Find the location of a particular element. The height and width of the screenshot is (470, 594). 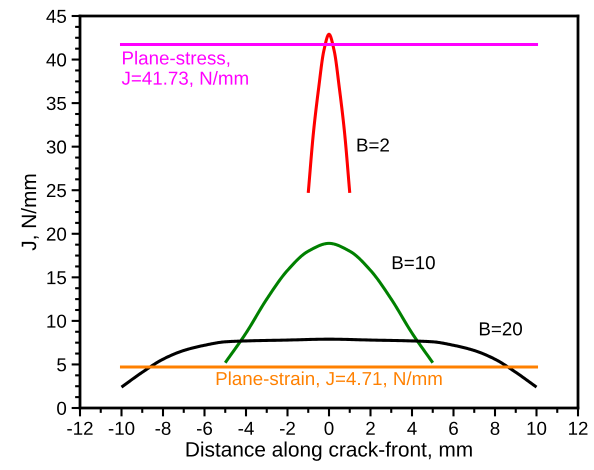

x-tick-label: 10 is located at coordinates (537, 428).